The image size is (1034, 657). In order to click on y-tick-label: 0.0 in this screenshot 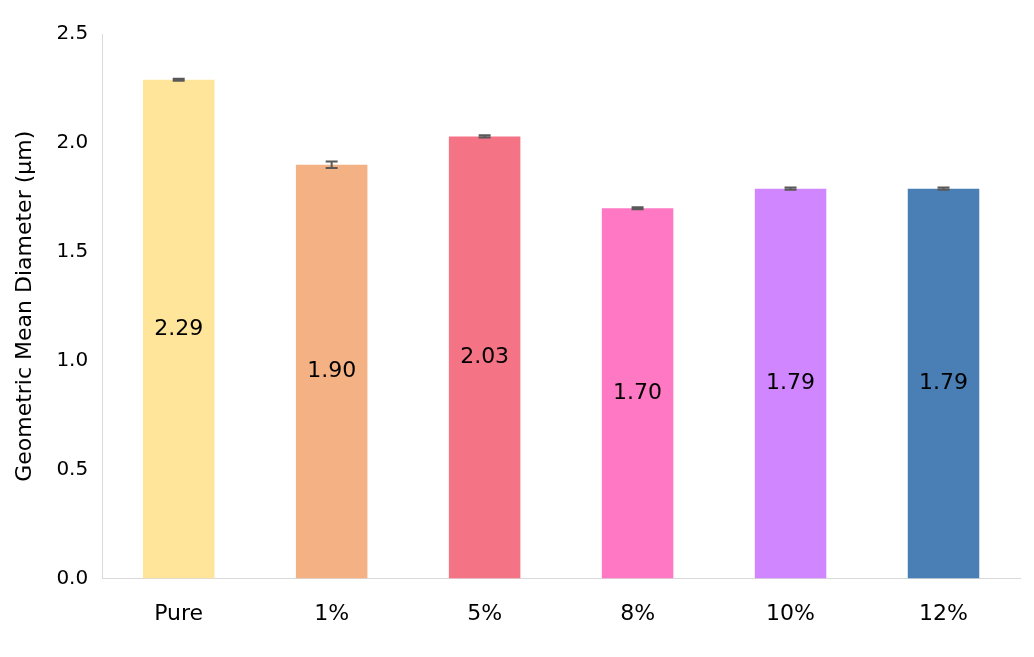, I will do `click(72, 576)`.